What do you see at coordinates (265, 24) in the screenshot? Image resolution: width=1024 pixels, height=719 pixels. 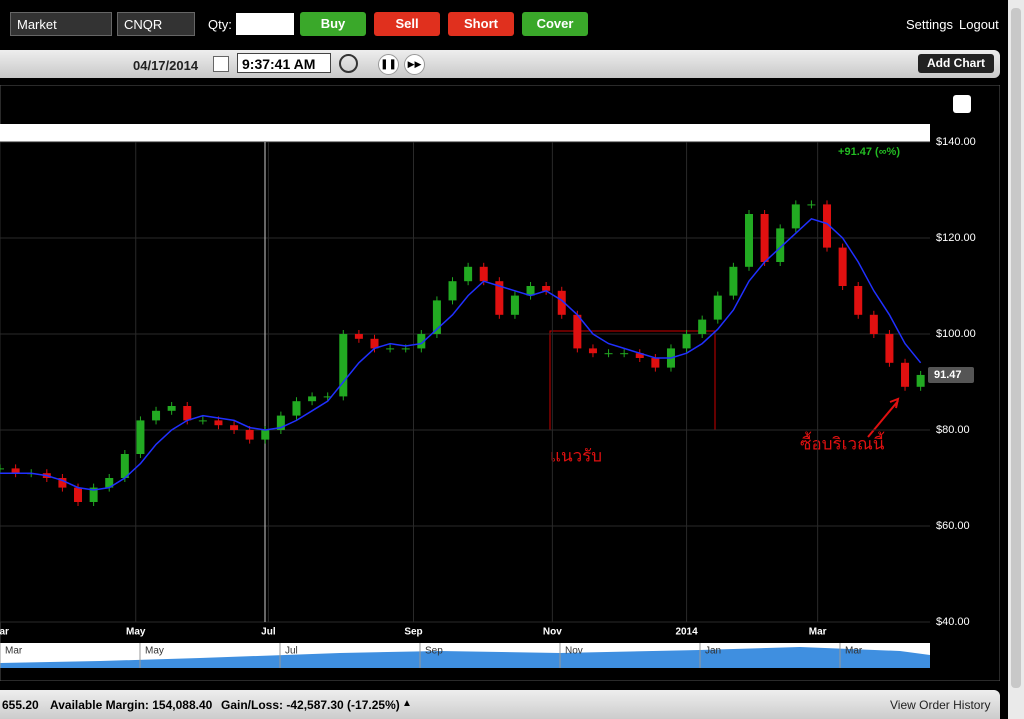 I see `qty-input` at bounding box center [265, 24].